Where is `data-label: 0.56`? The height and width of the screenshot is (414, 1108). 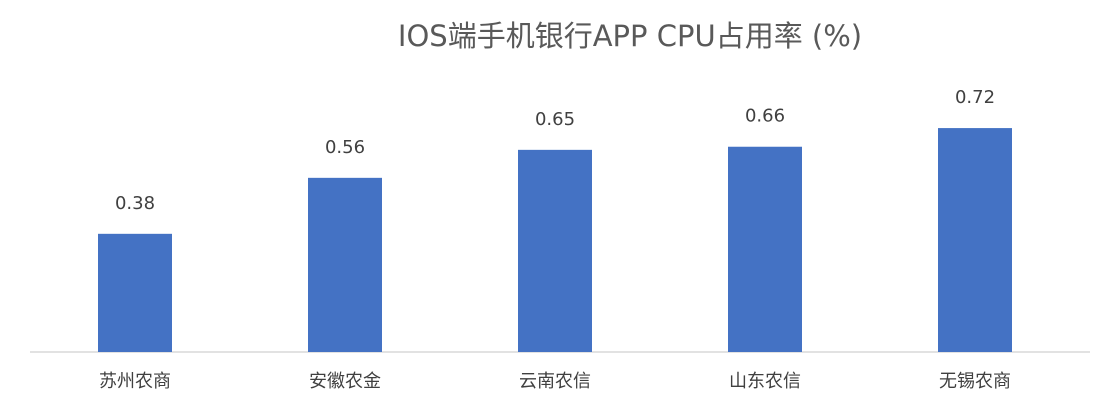
data-label: 0.56 is located at coordinates (345, 147).